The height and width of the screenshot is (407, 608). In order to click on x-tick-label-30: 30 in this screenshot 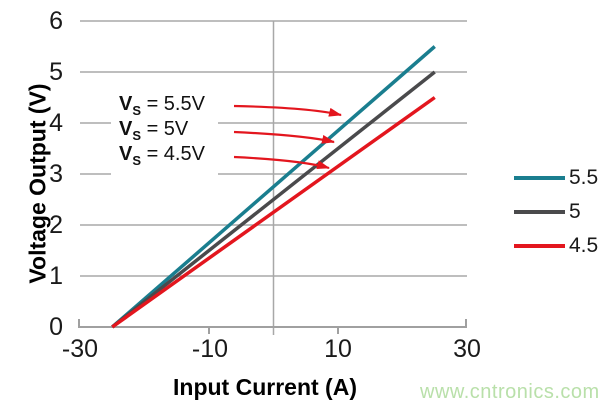, I will do `click(467, 349)`.